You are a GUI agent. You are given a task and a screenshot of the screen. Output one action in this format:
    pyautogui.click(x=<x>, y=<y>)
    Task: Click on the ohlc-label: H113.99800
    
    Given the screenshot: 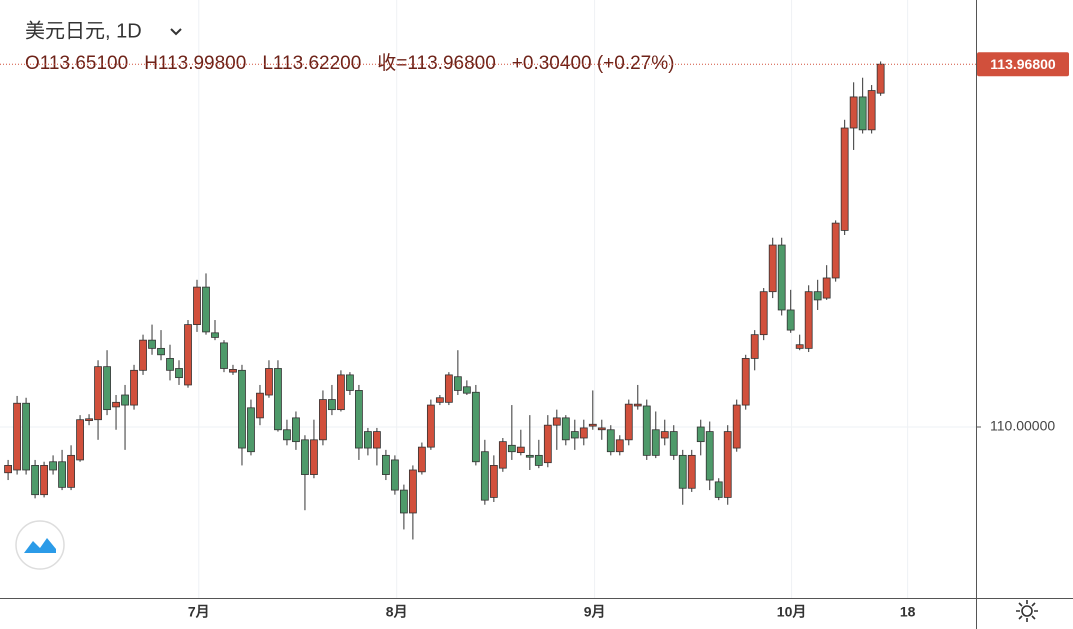 What is the action you would take?
    pyautogui.click(x=195, y=63)
    